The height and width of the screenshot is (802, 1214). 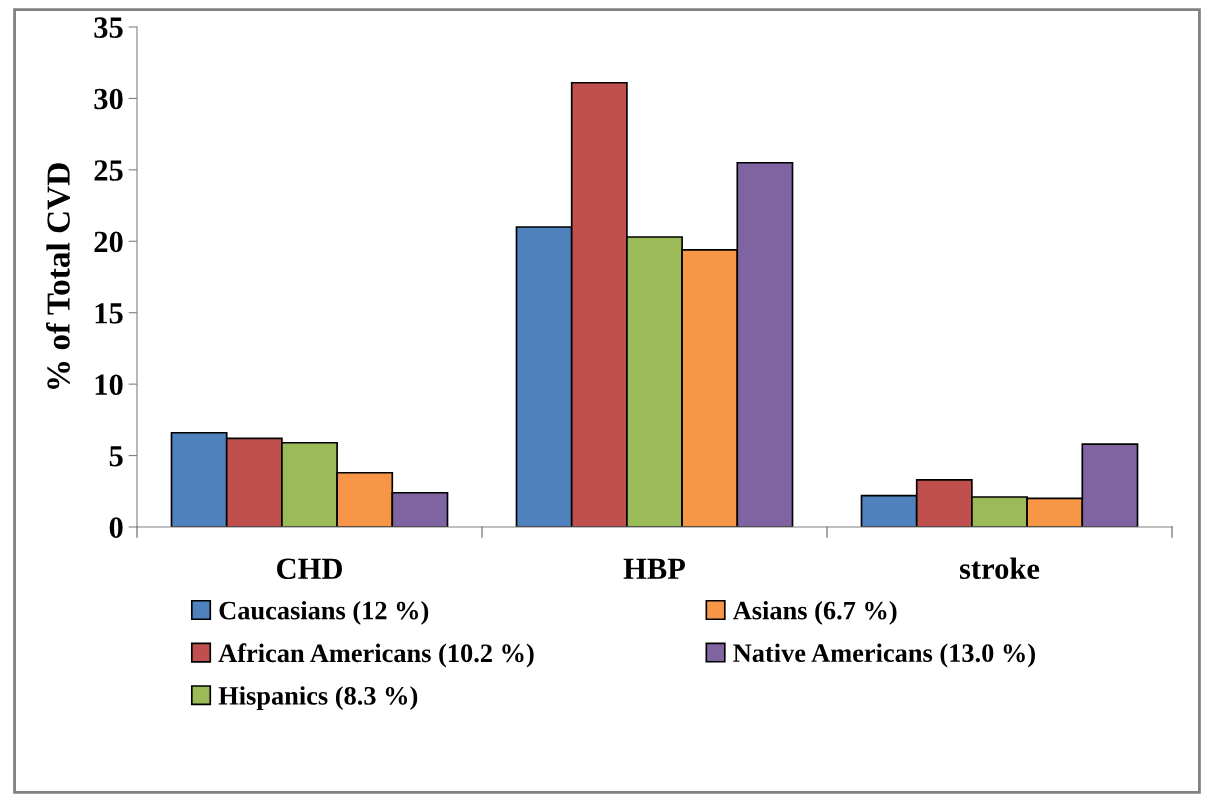 I want to click on legend-label: Caucasians (12 %), so click(x=324, y=612).